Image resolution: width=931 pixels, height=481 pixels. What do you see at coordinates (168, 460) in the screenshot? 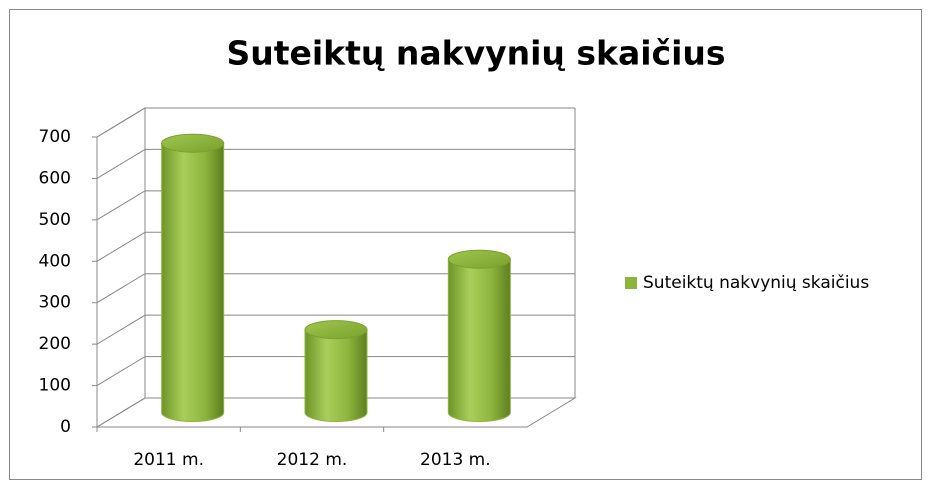
I see `x-tick-label: 2011 m.` at bounding box center [168, 460].